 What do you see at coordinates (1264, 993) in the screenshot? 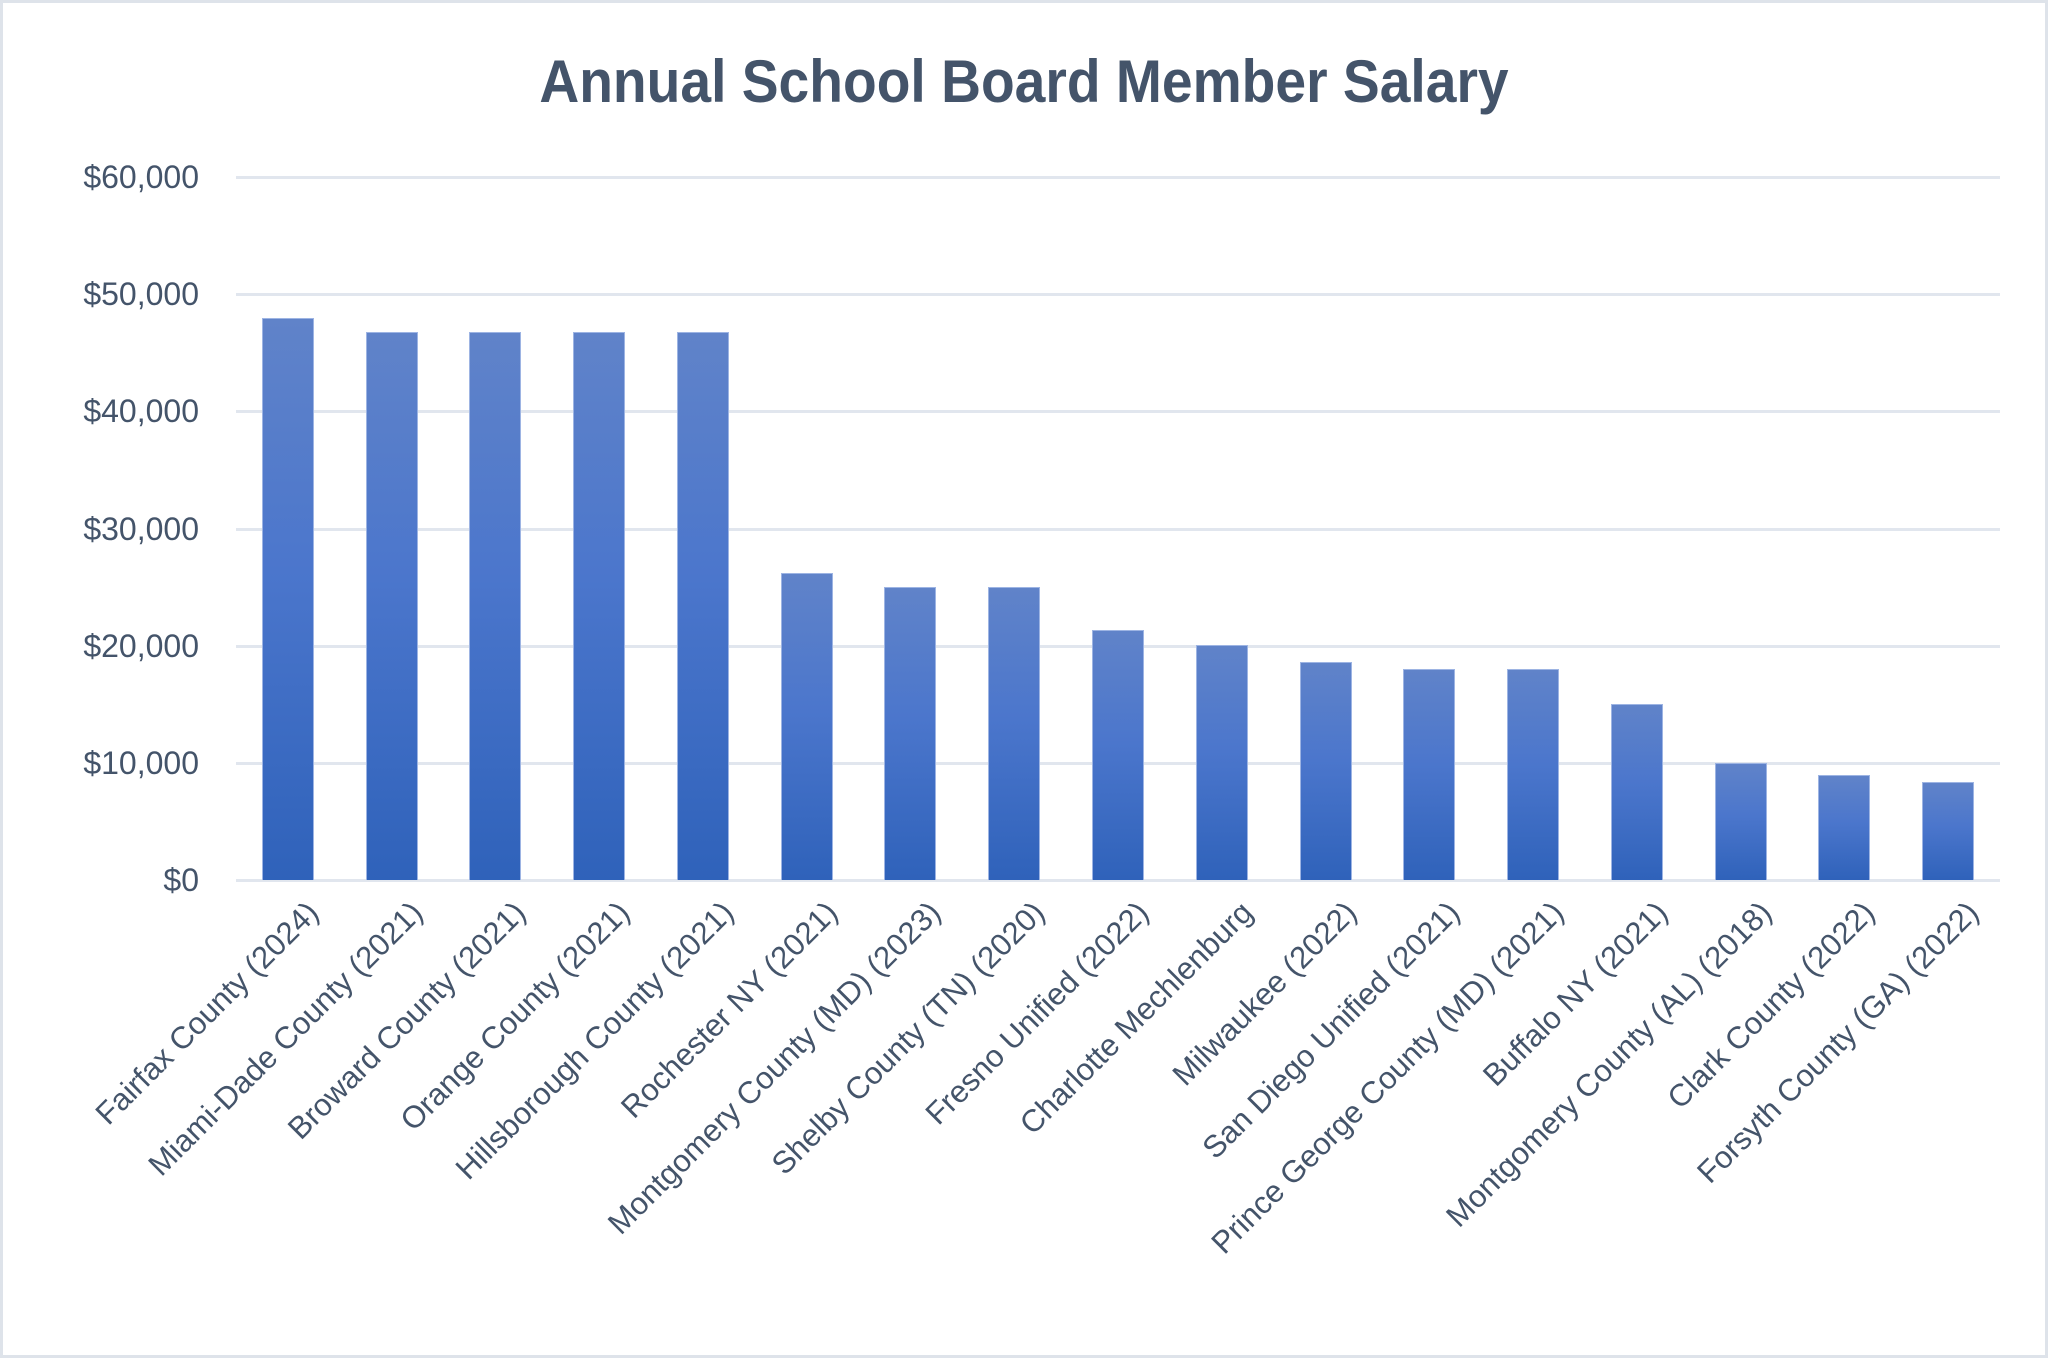
I see `x-tick-label: Milwaukee (2022)` at bounding box center [1264, 993].